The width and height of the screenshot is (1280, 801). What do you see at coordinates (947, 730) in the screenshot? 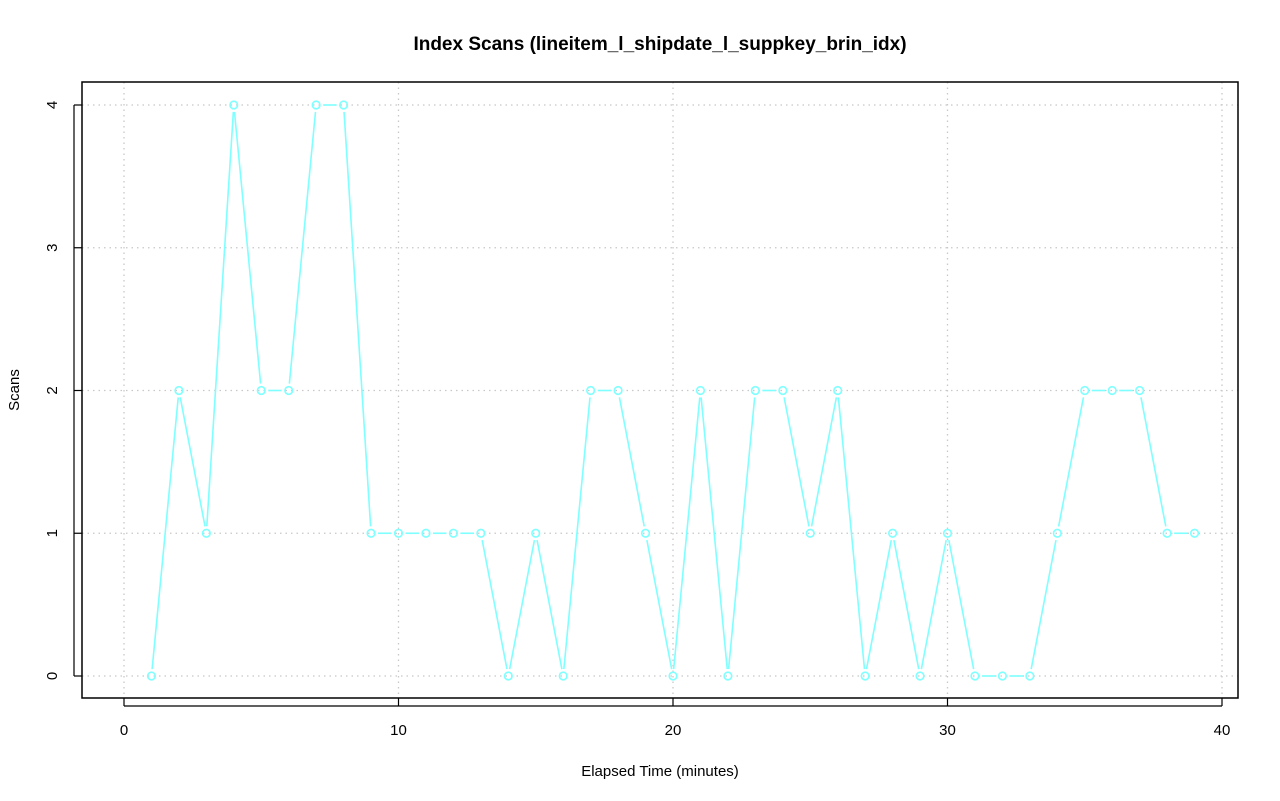
I see `x-tick-label: 30` at bounding box center [947, 730].